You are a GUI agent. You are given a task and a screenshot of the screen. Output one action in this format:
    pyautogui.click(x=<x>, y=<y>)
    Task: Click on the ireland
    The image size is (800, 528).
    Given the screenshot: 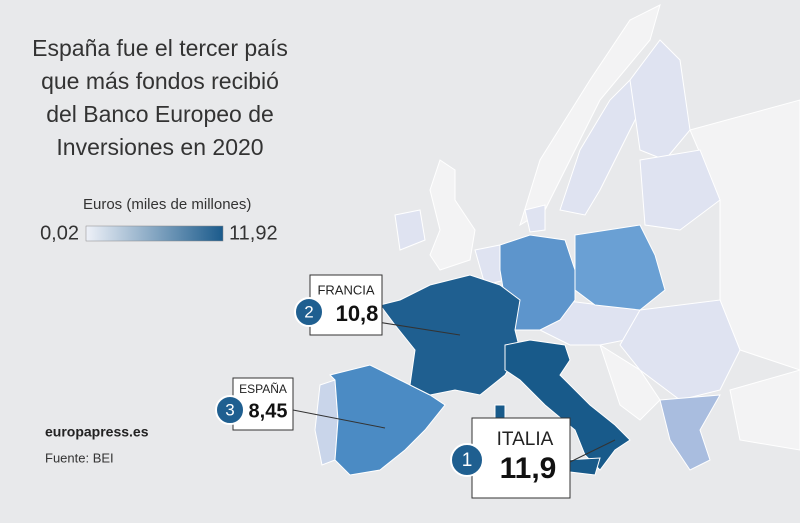 What is the action you would take?
    pyautogui.click(x=410, y=230)
    